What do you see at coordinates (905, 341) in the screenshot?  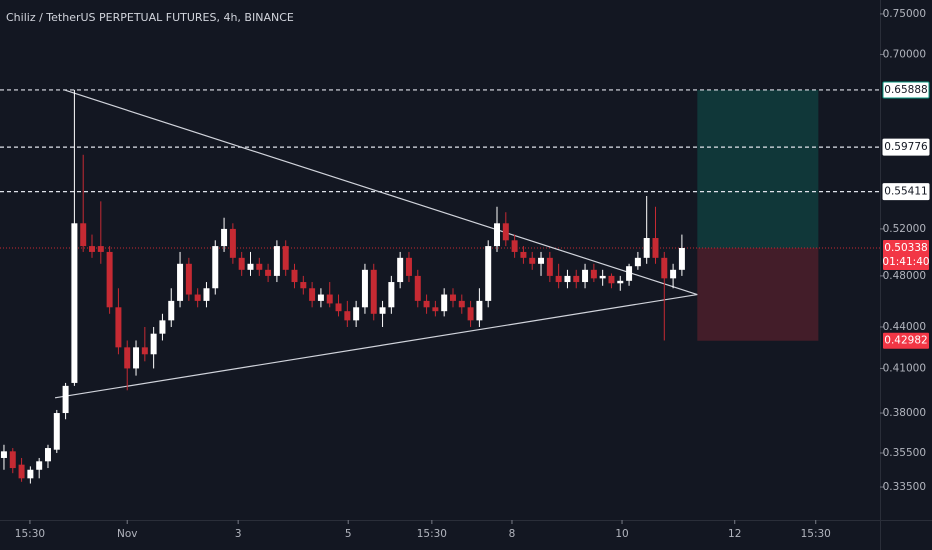 I see `stop-label: 0.42982` at bounding box center [905, 341].